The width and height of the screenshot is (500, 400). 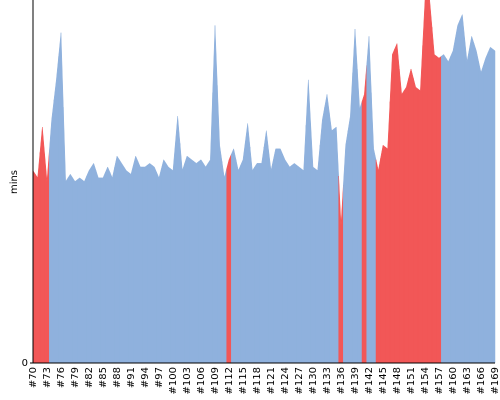 What do you see at coordinates (257, 380) in the screenshot?
I see `x-tick-label: #118` at bounding box center [257, 380].